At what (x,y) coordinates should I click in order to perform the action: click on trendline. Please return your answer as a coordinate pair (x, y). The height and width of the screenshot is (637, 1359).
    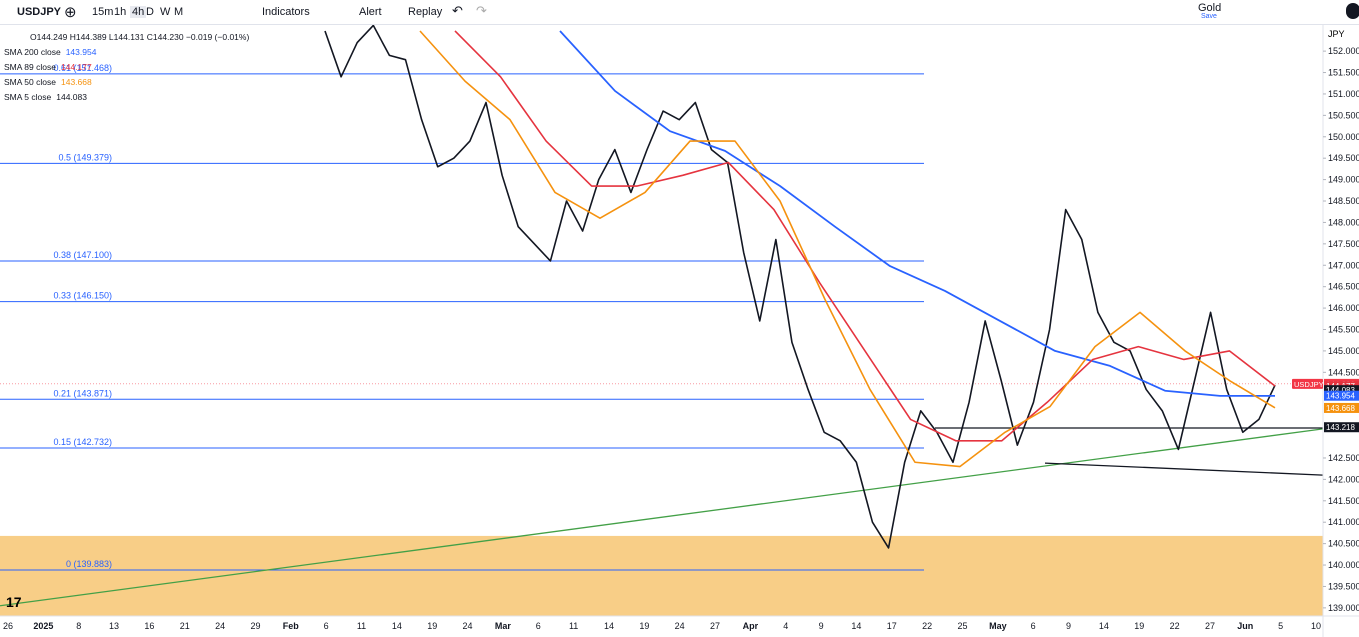
    Looking at the image, I should click on (1183, 469).